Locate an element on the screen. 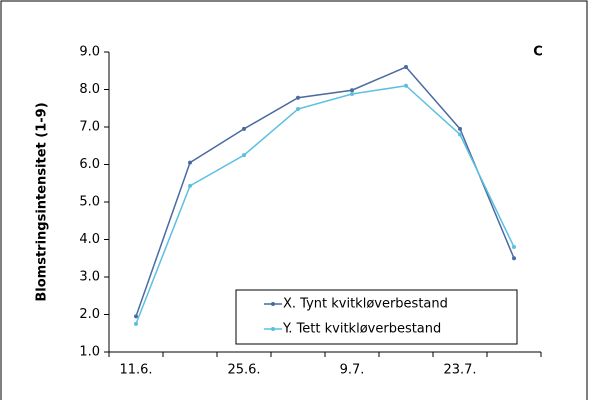 Image resolution: width=589 pixels, height=400 pixels. x-tick-label: 23.7. is located at coordinates (459, 370).